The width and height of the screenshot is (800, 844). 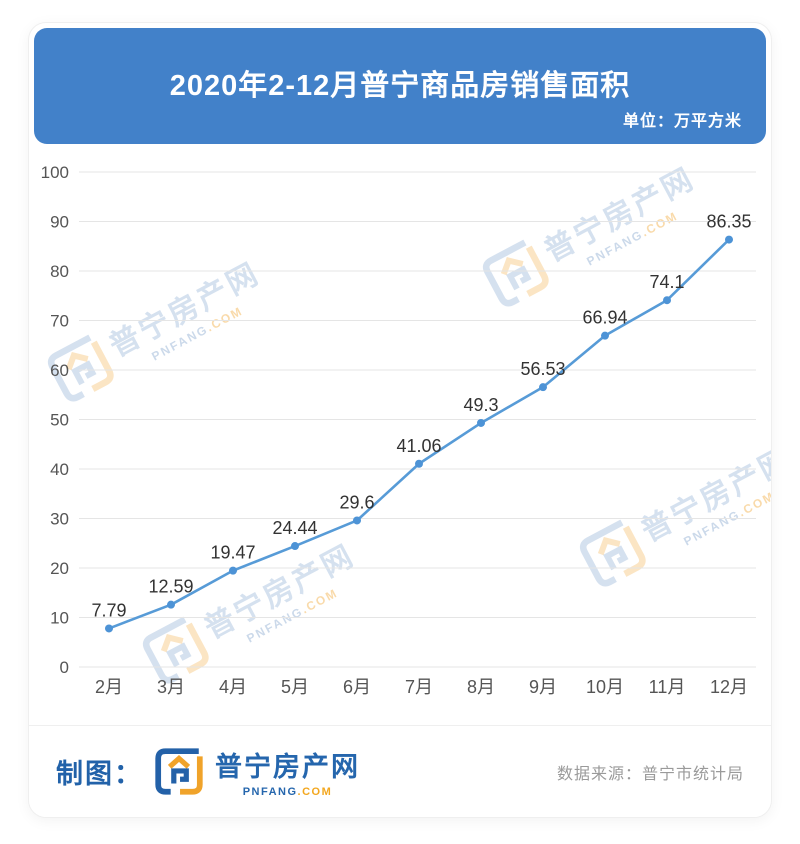 What do you see at coordinates (59, 469) in the screenshot?
I see `y-tick-label: 40` at bounding box center [59, 469].